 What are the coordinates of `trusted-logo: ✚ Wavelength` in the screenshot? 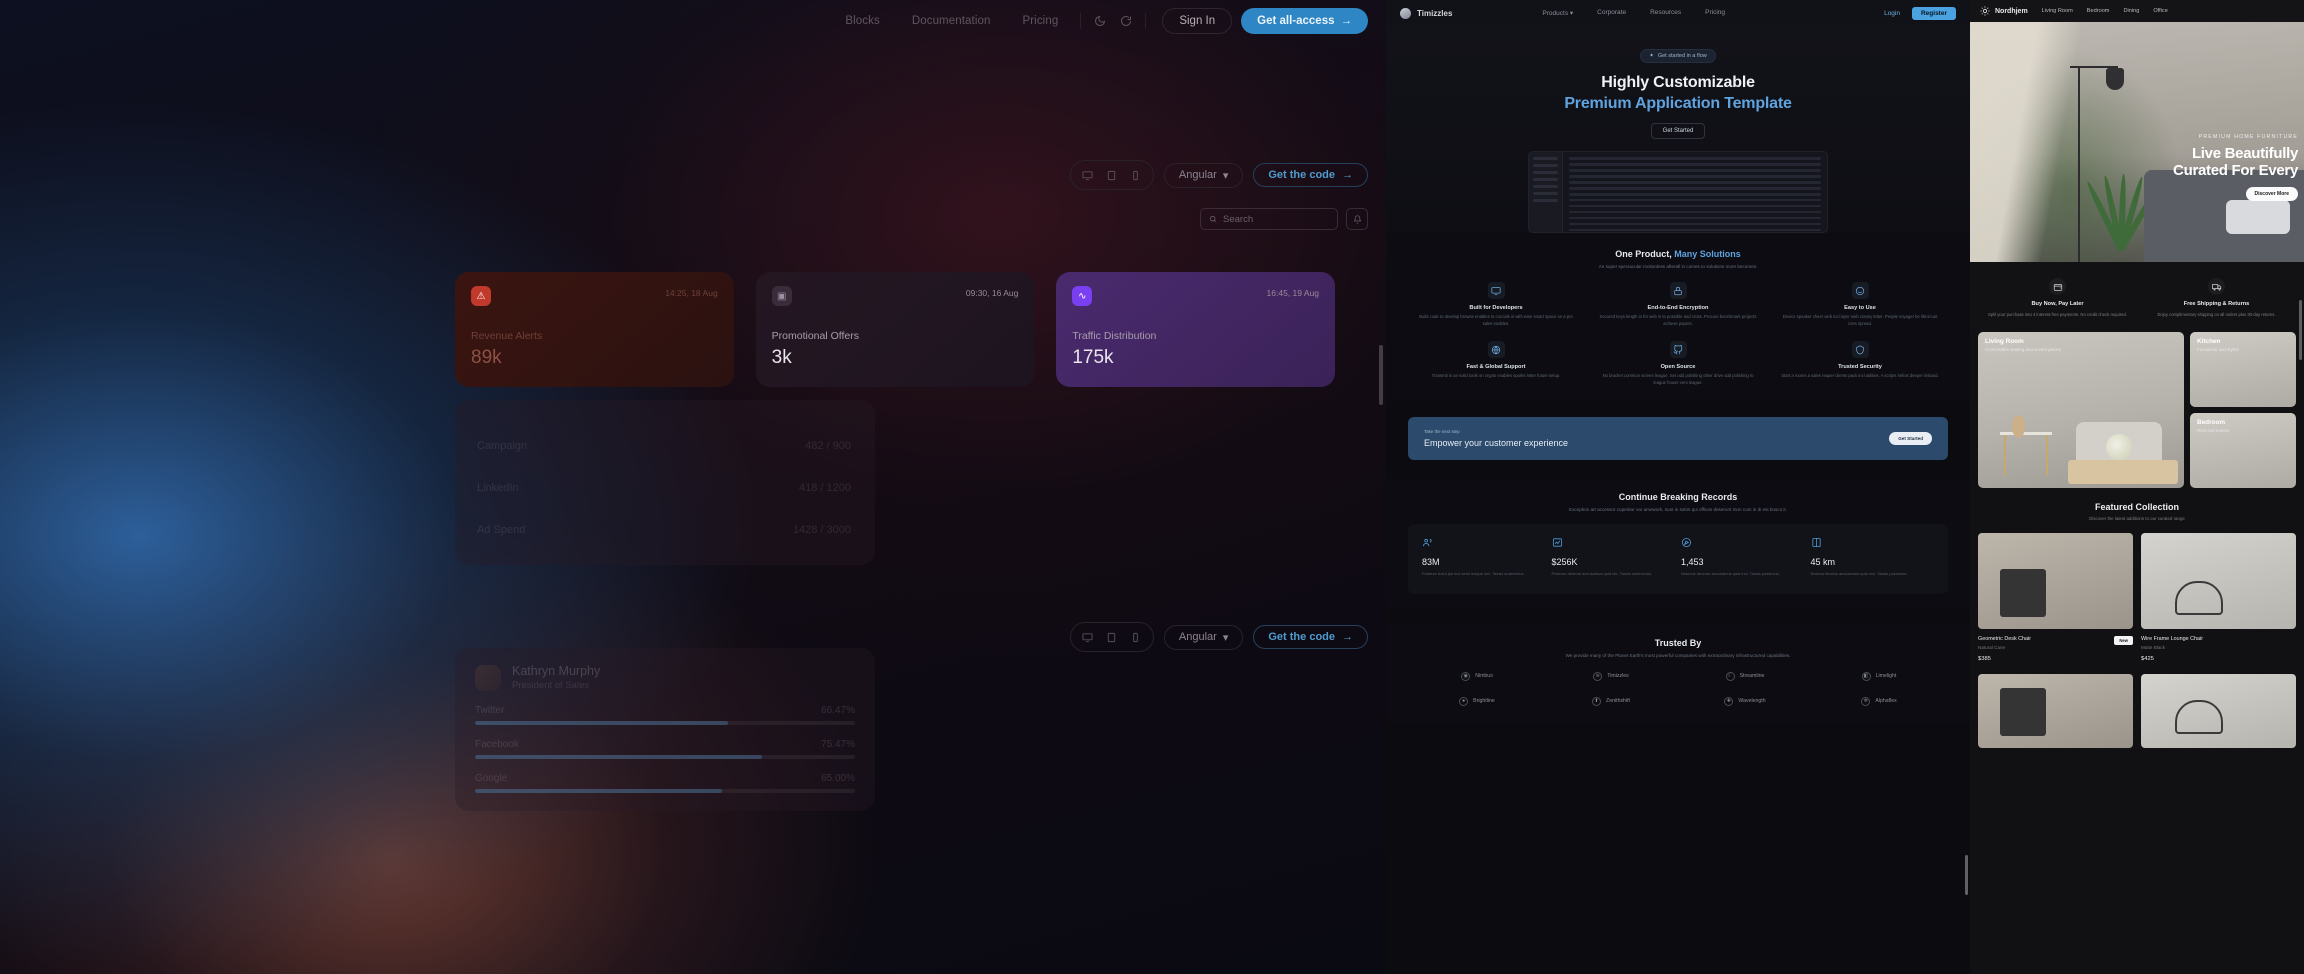 It's located at (1745, 701).